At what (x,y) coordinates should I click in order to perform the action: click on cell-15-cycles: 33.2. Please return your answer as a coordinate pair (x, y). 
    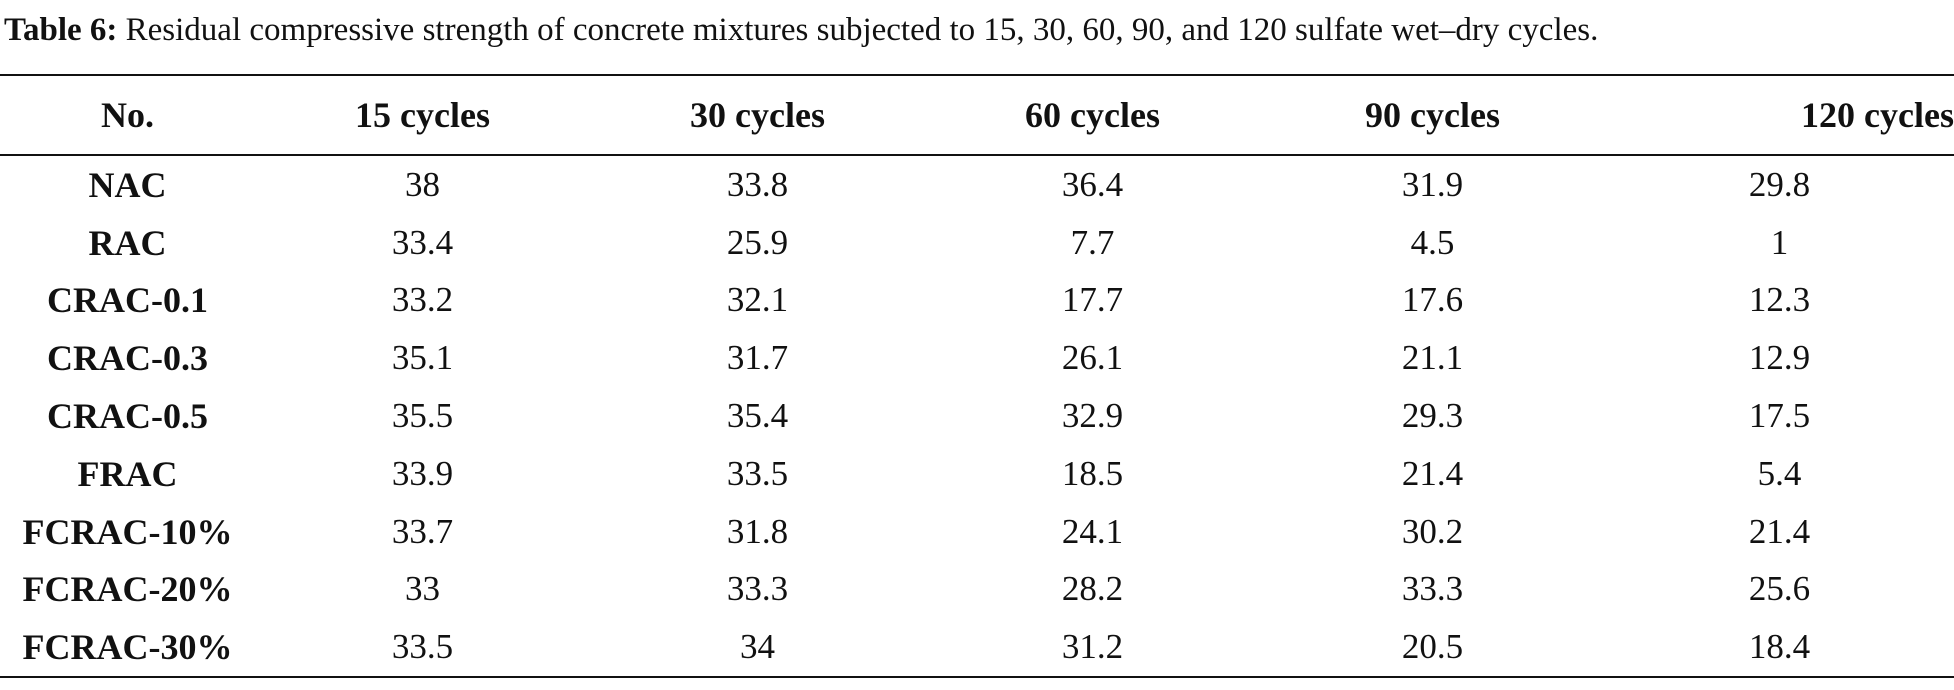
    Looking at the image, I should click on (422, 300).